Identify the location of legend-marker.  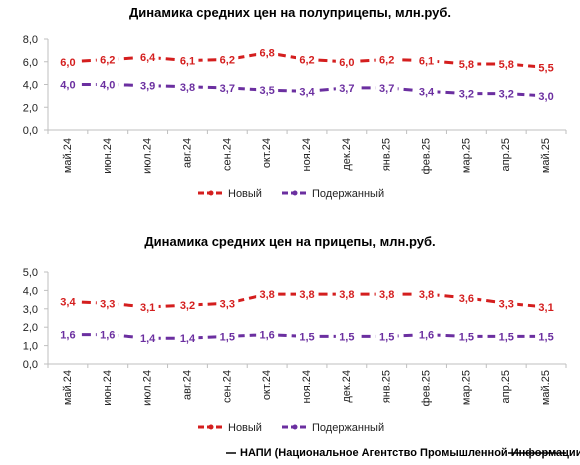
(295, 193).